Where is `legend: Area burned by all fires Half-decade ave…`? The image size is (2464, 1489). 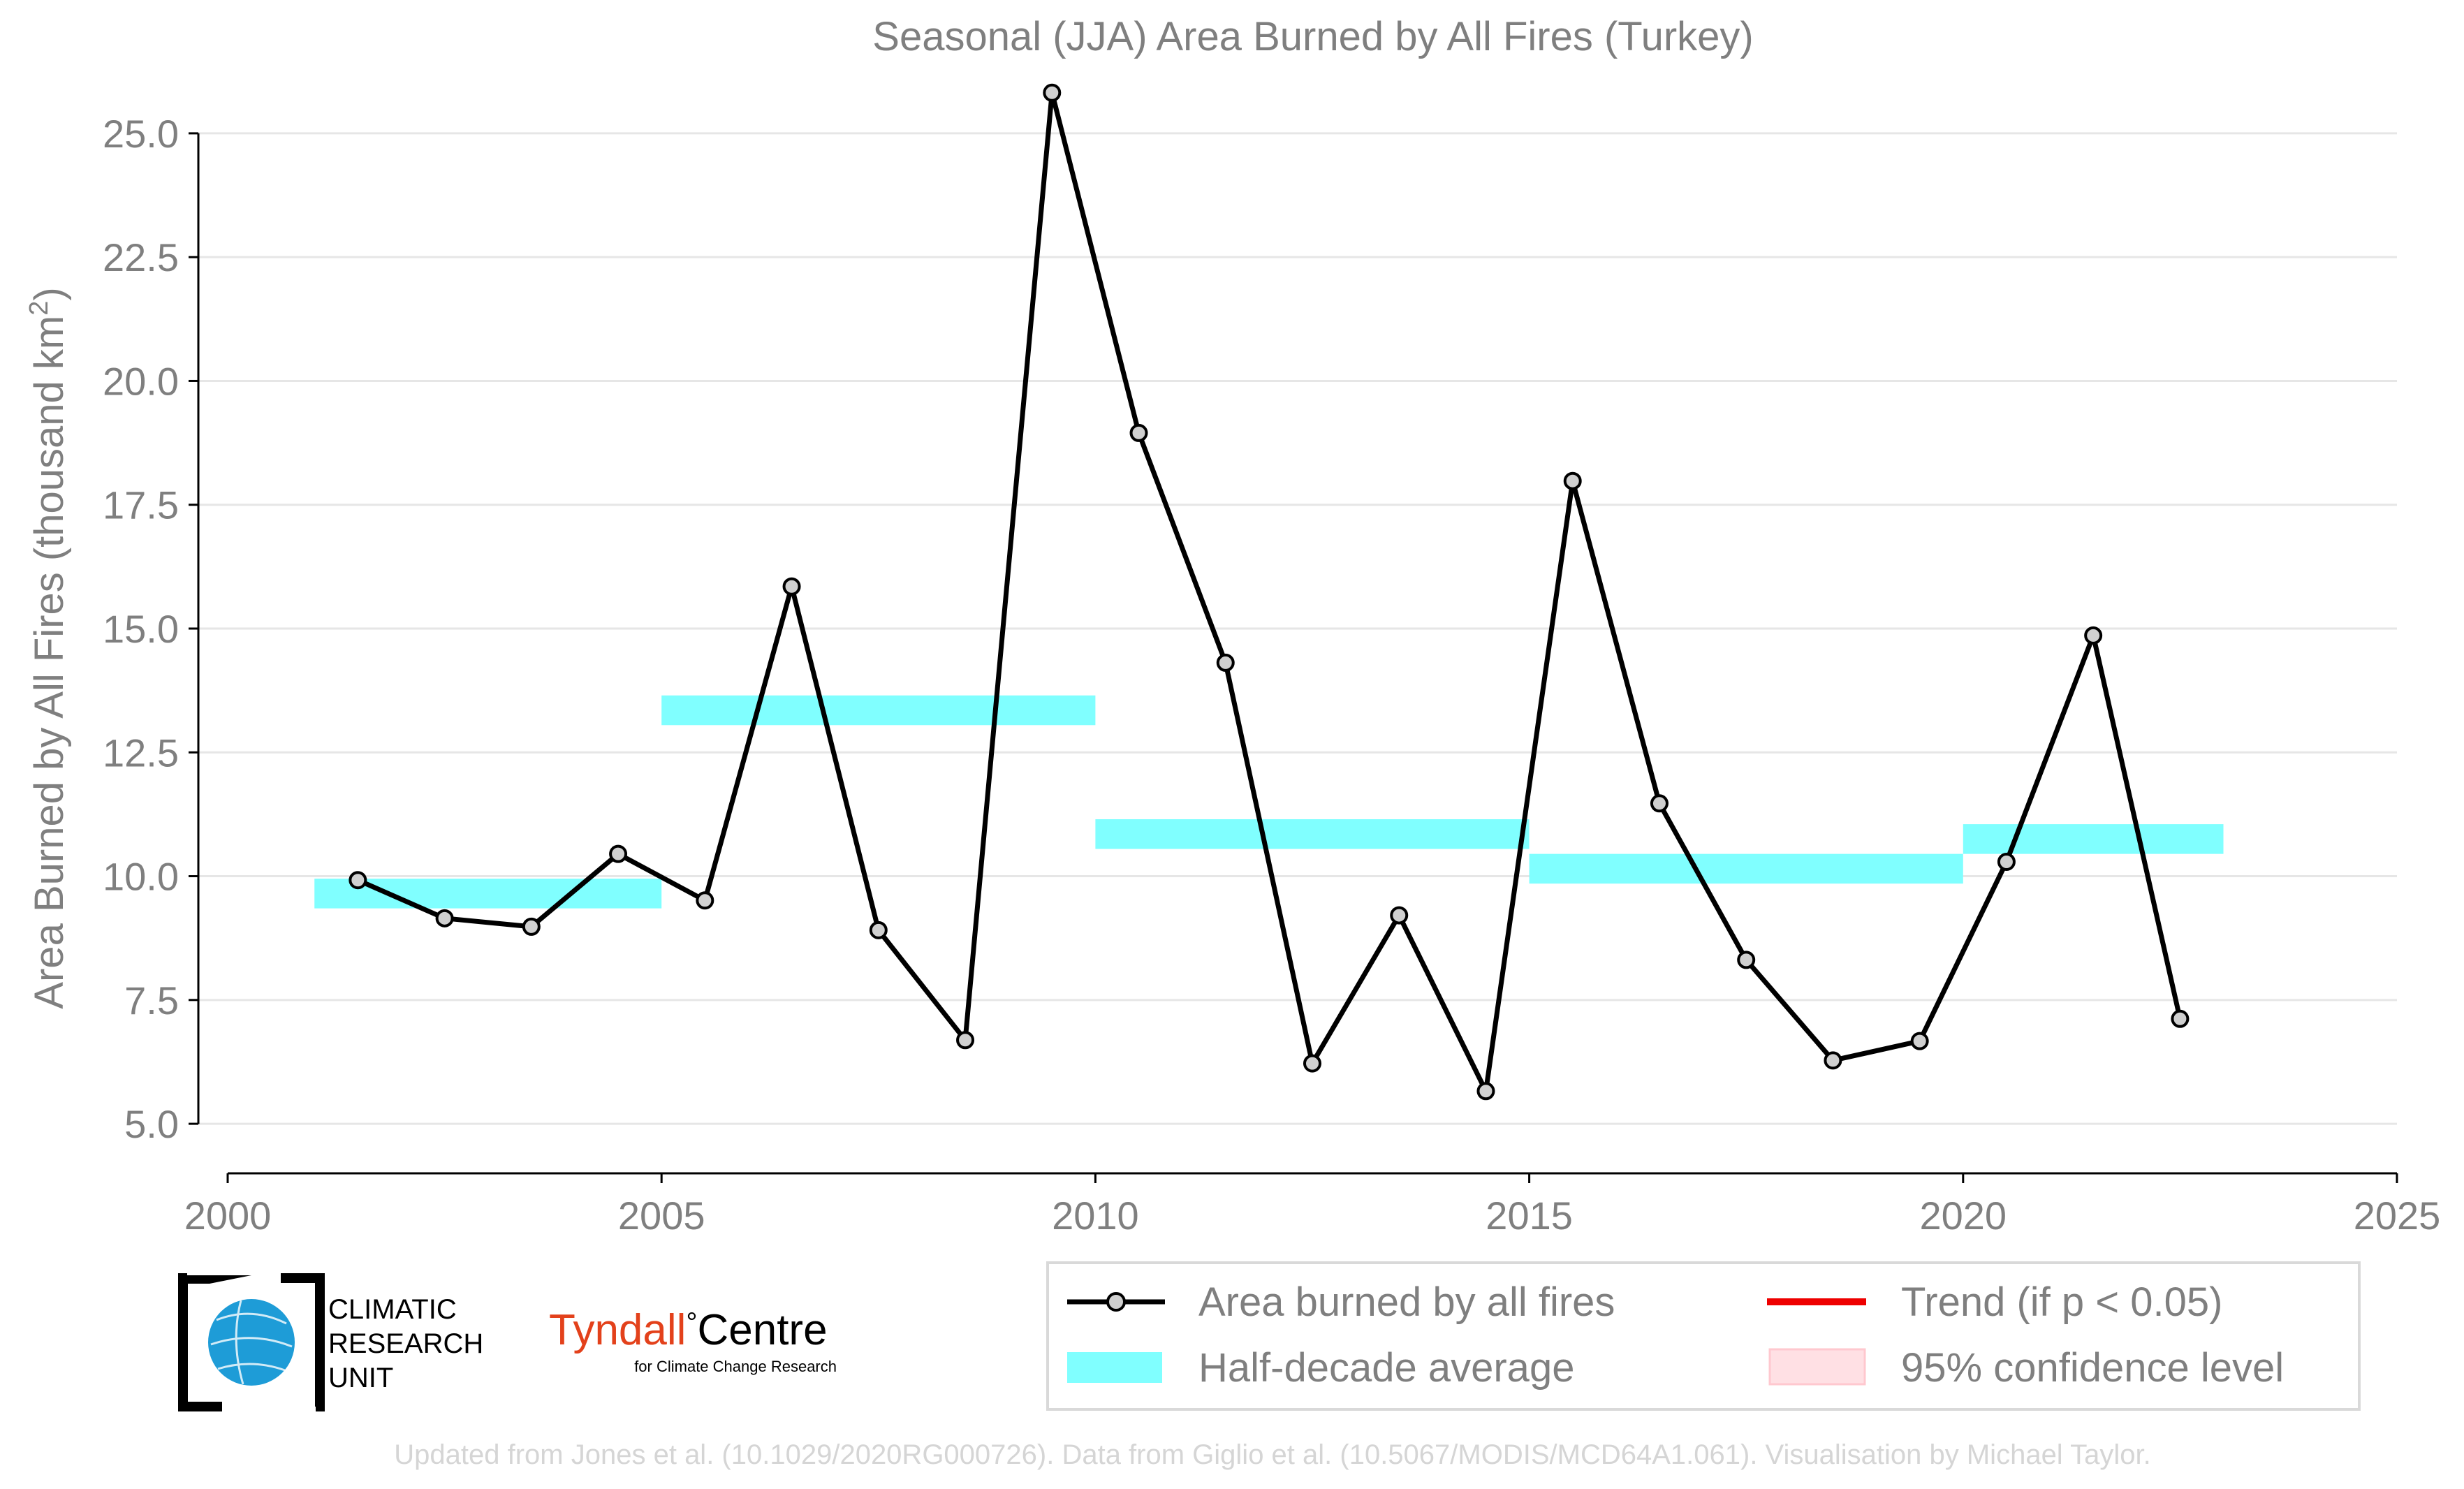
legend: Area burned by all fires Half-decade ave… is located at coordinates (1703, 1336).